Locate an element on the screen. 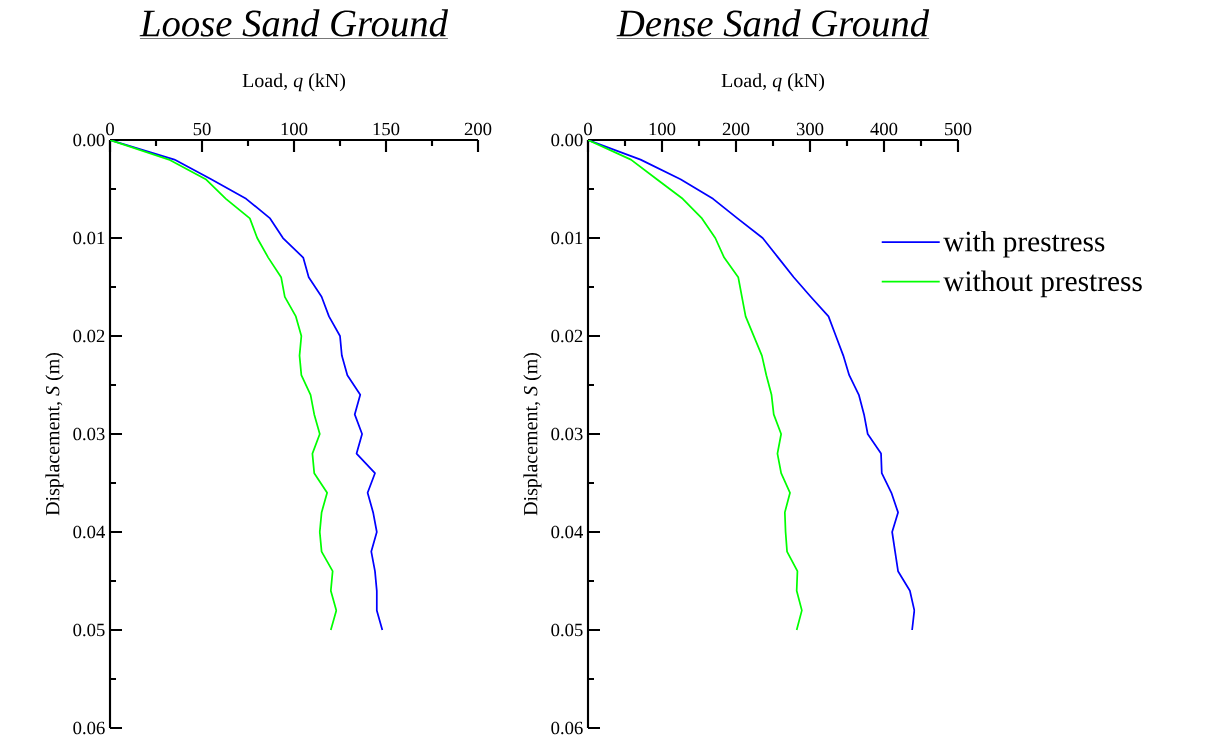 The width and height of the screenshot is (1215, 739). legend-label: with prestress is located at coordinates (1024, 244).